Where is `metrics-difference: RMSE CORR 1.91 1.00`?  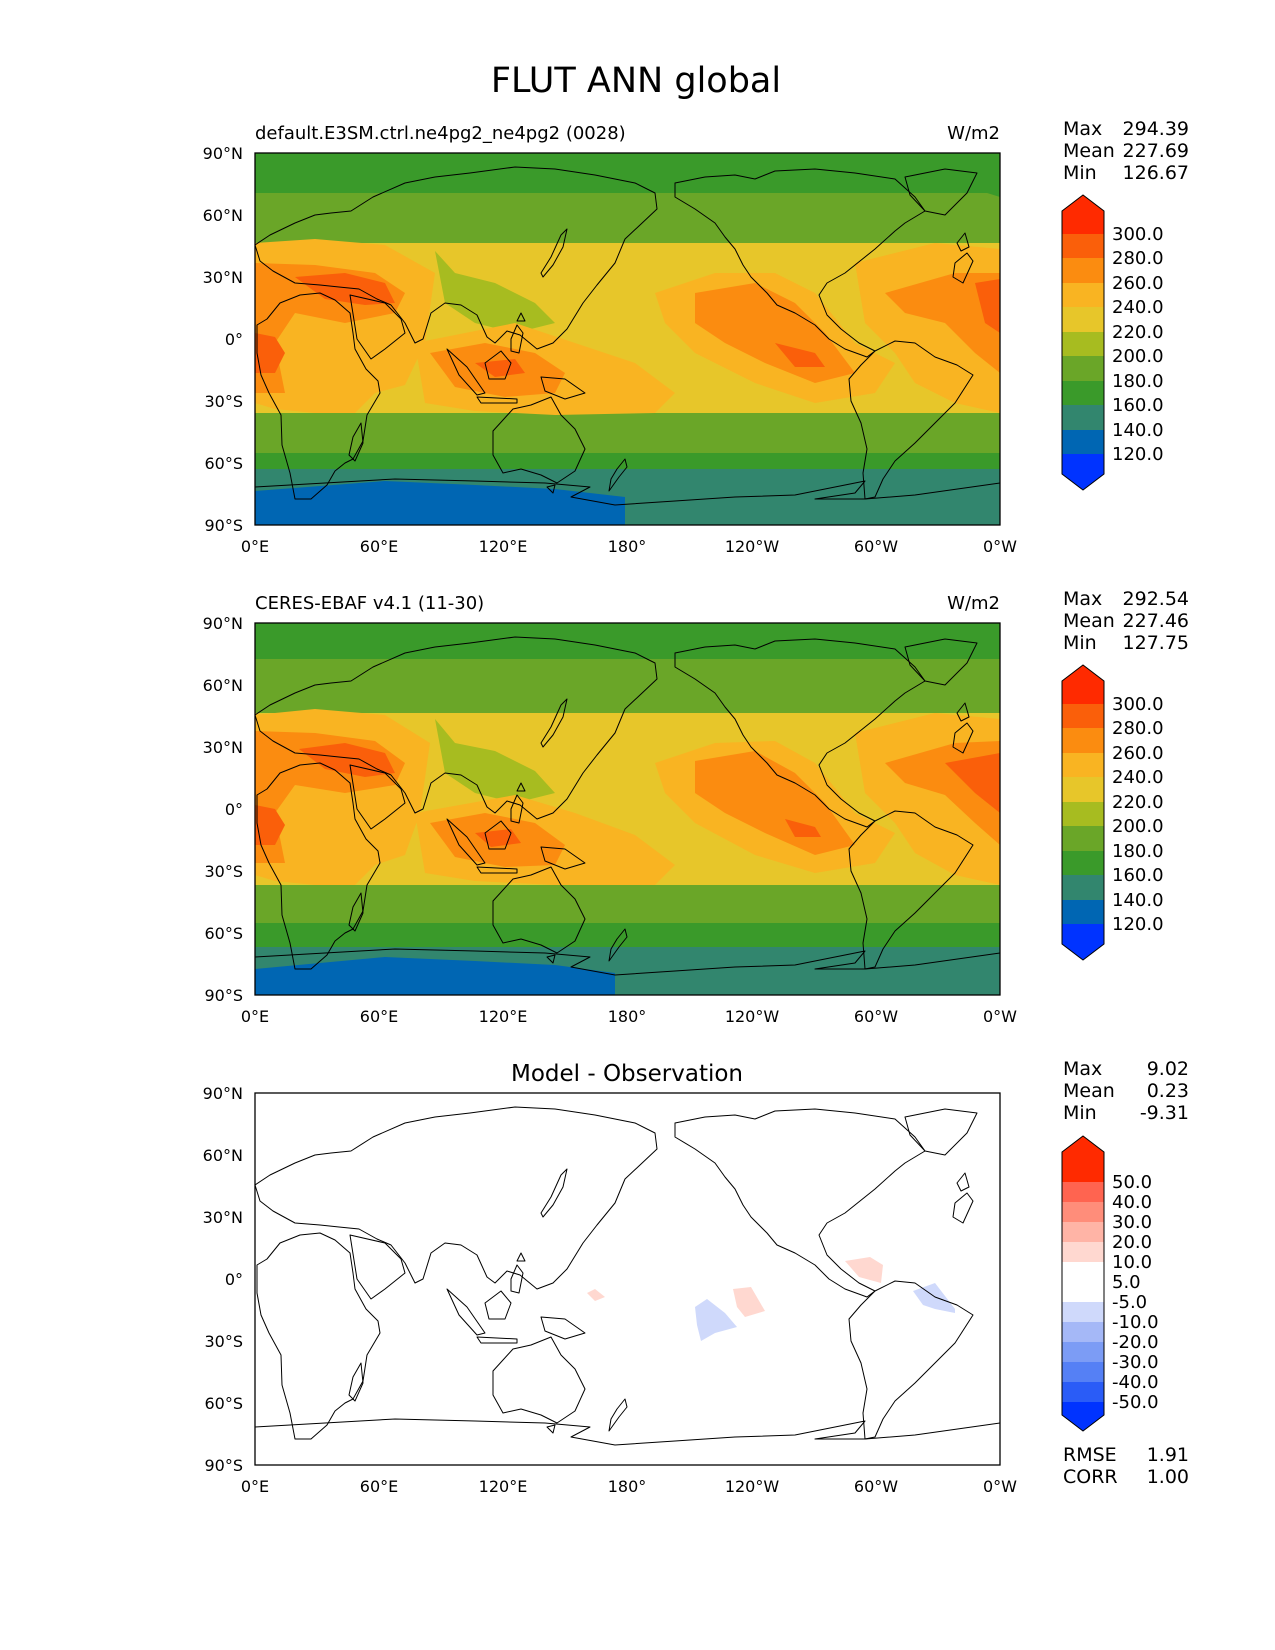 metrics-difference: RMSE CORR 1.91 1.00 is located at coordinates (1126, 1466).